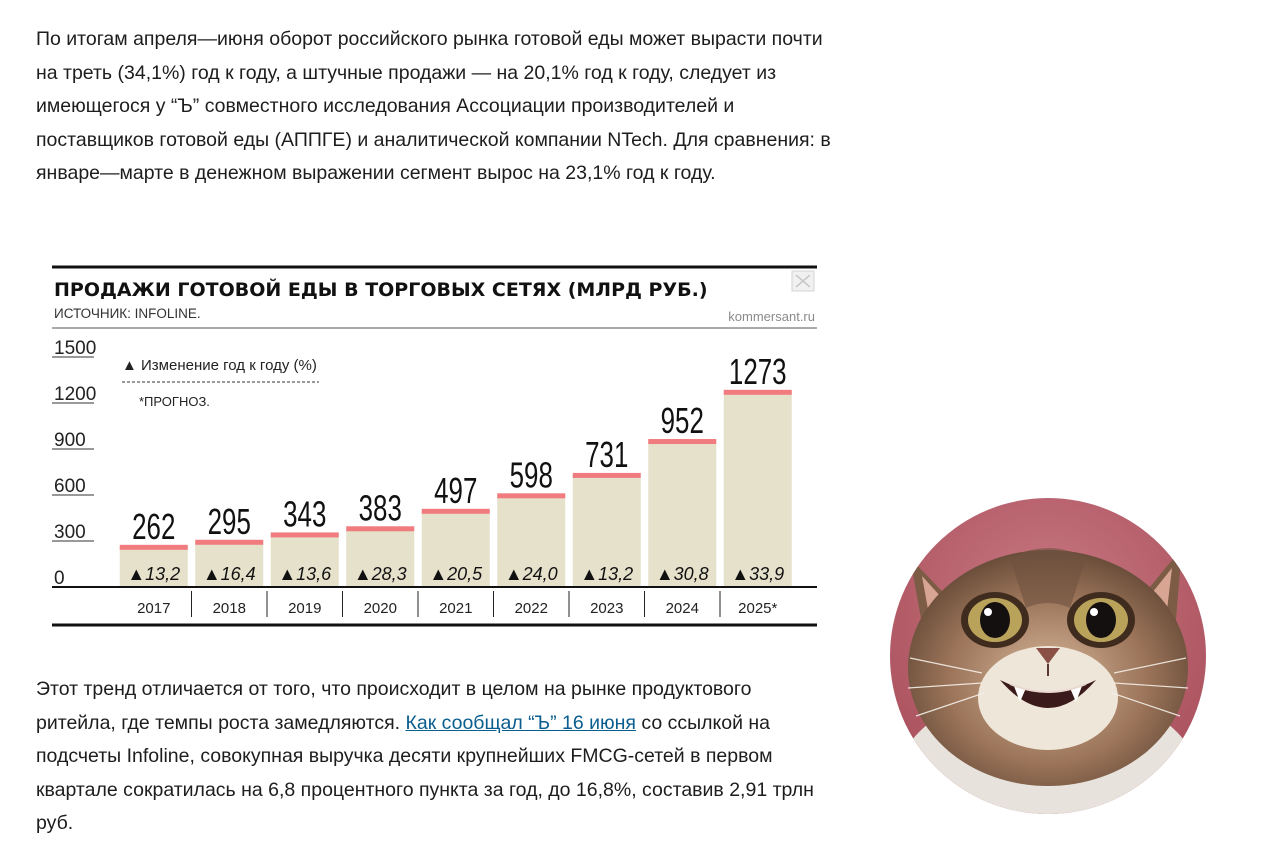 The width and height of the screenshot is (1280, 858). I want to click on x-tick-label: 2017, so click(153, 608).